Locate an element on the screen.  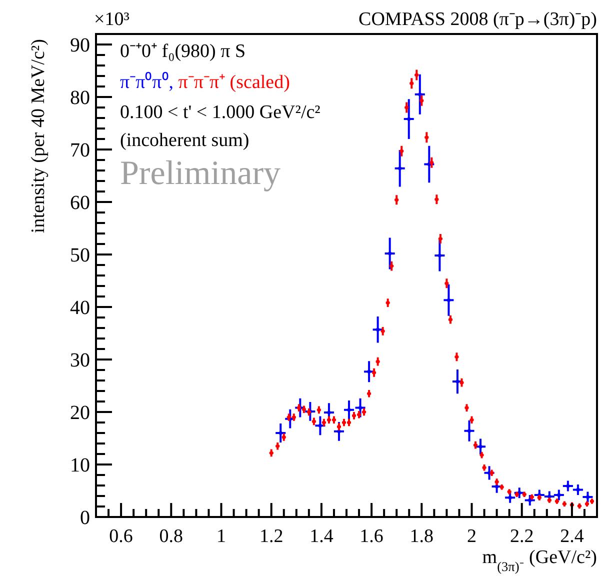
text: ×10³ is located at coordinates (112, 19).